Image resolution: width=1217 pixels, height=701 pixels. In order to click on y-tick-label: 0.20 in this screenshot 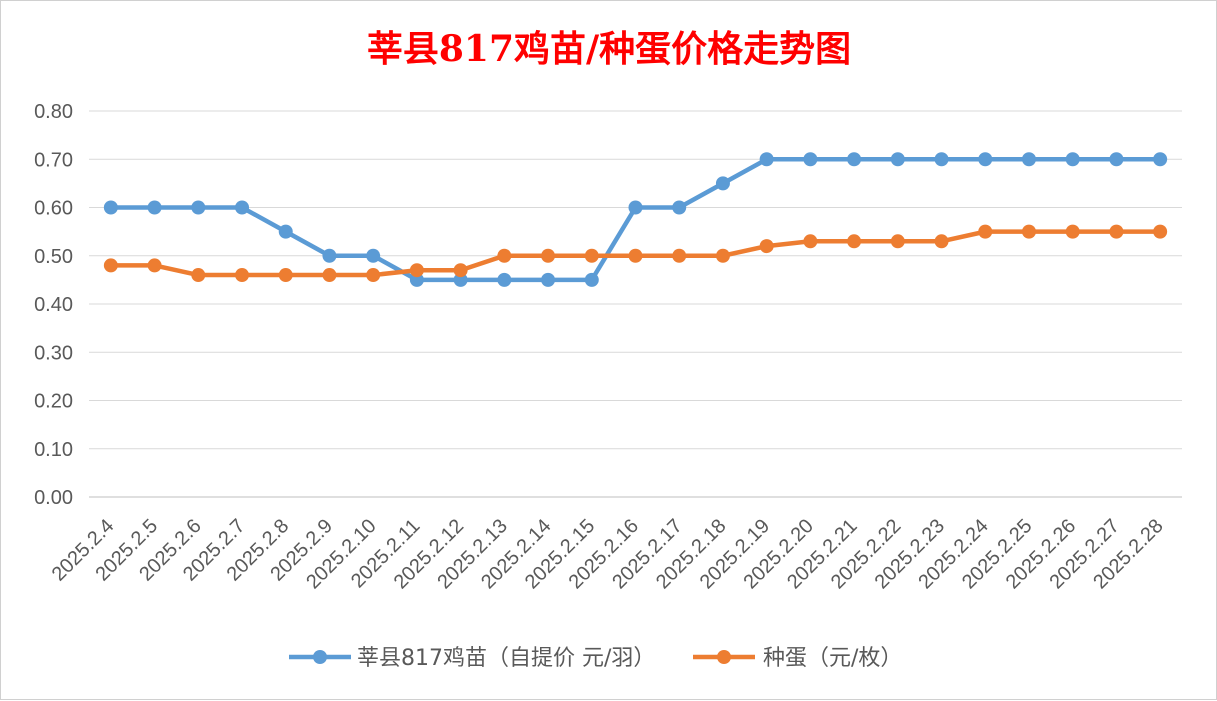, I will do `click(53, 402)`.